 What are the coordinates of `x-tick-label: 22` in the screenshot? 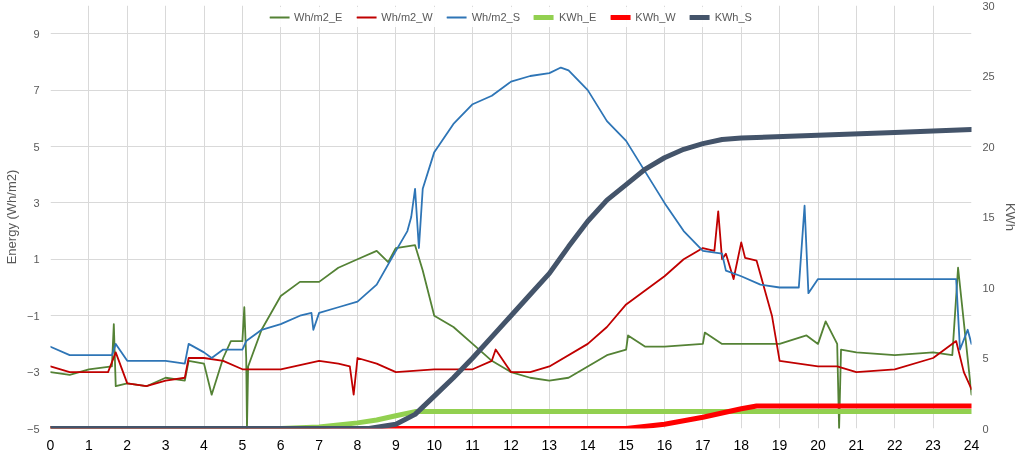 It's located at (894, 444).